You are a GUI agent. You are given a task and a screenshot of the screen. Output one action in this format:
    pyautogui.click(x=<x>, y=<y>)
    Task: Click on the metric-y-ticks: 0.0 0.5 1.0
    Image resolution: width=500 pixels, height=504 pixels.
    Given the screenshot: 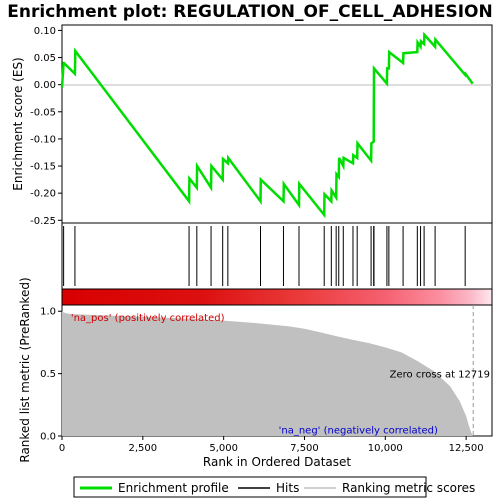 What is the action you would take?
    pyautogui.click(x=51, y=375)
    